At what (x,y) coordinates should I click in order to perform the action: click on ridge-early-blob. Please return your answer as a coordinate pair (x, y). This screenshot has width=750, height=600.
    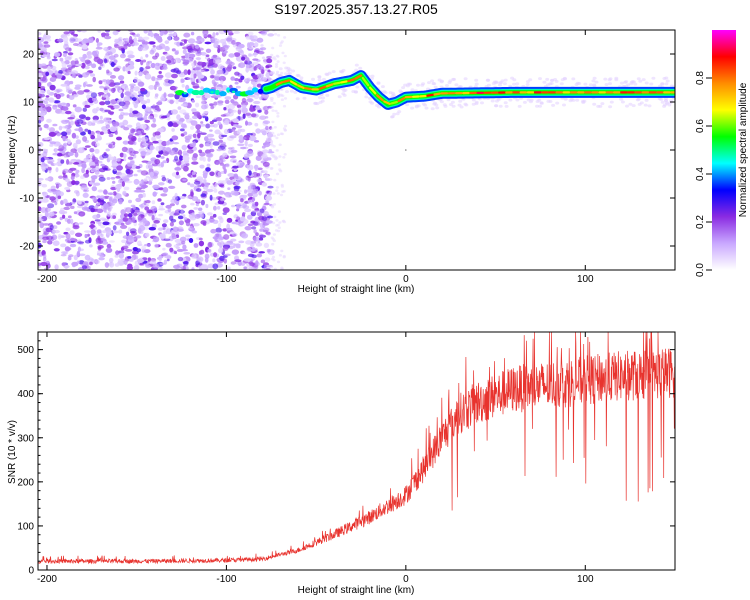
    Looking at the image, I should click on (185, 95).